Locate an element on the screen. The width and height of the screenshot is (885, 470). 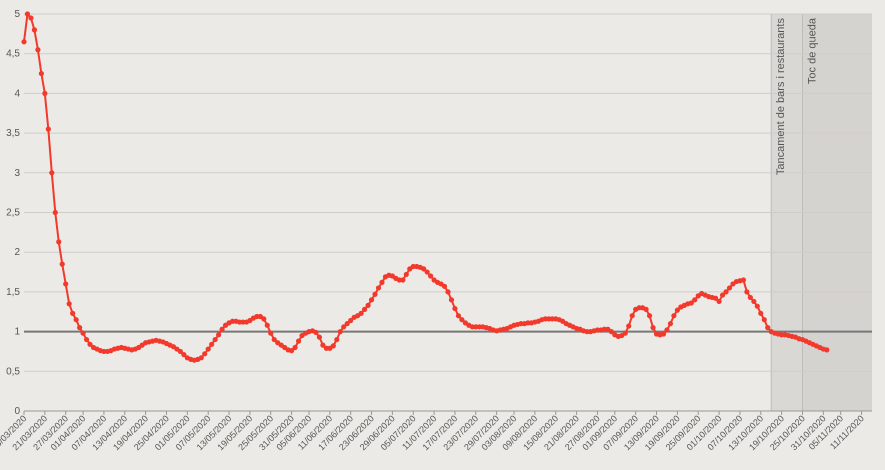
y-tick-label-2: 1 is located at coordinates (17, 332).